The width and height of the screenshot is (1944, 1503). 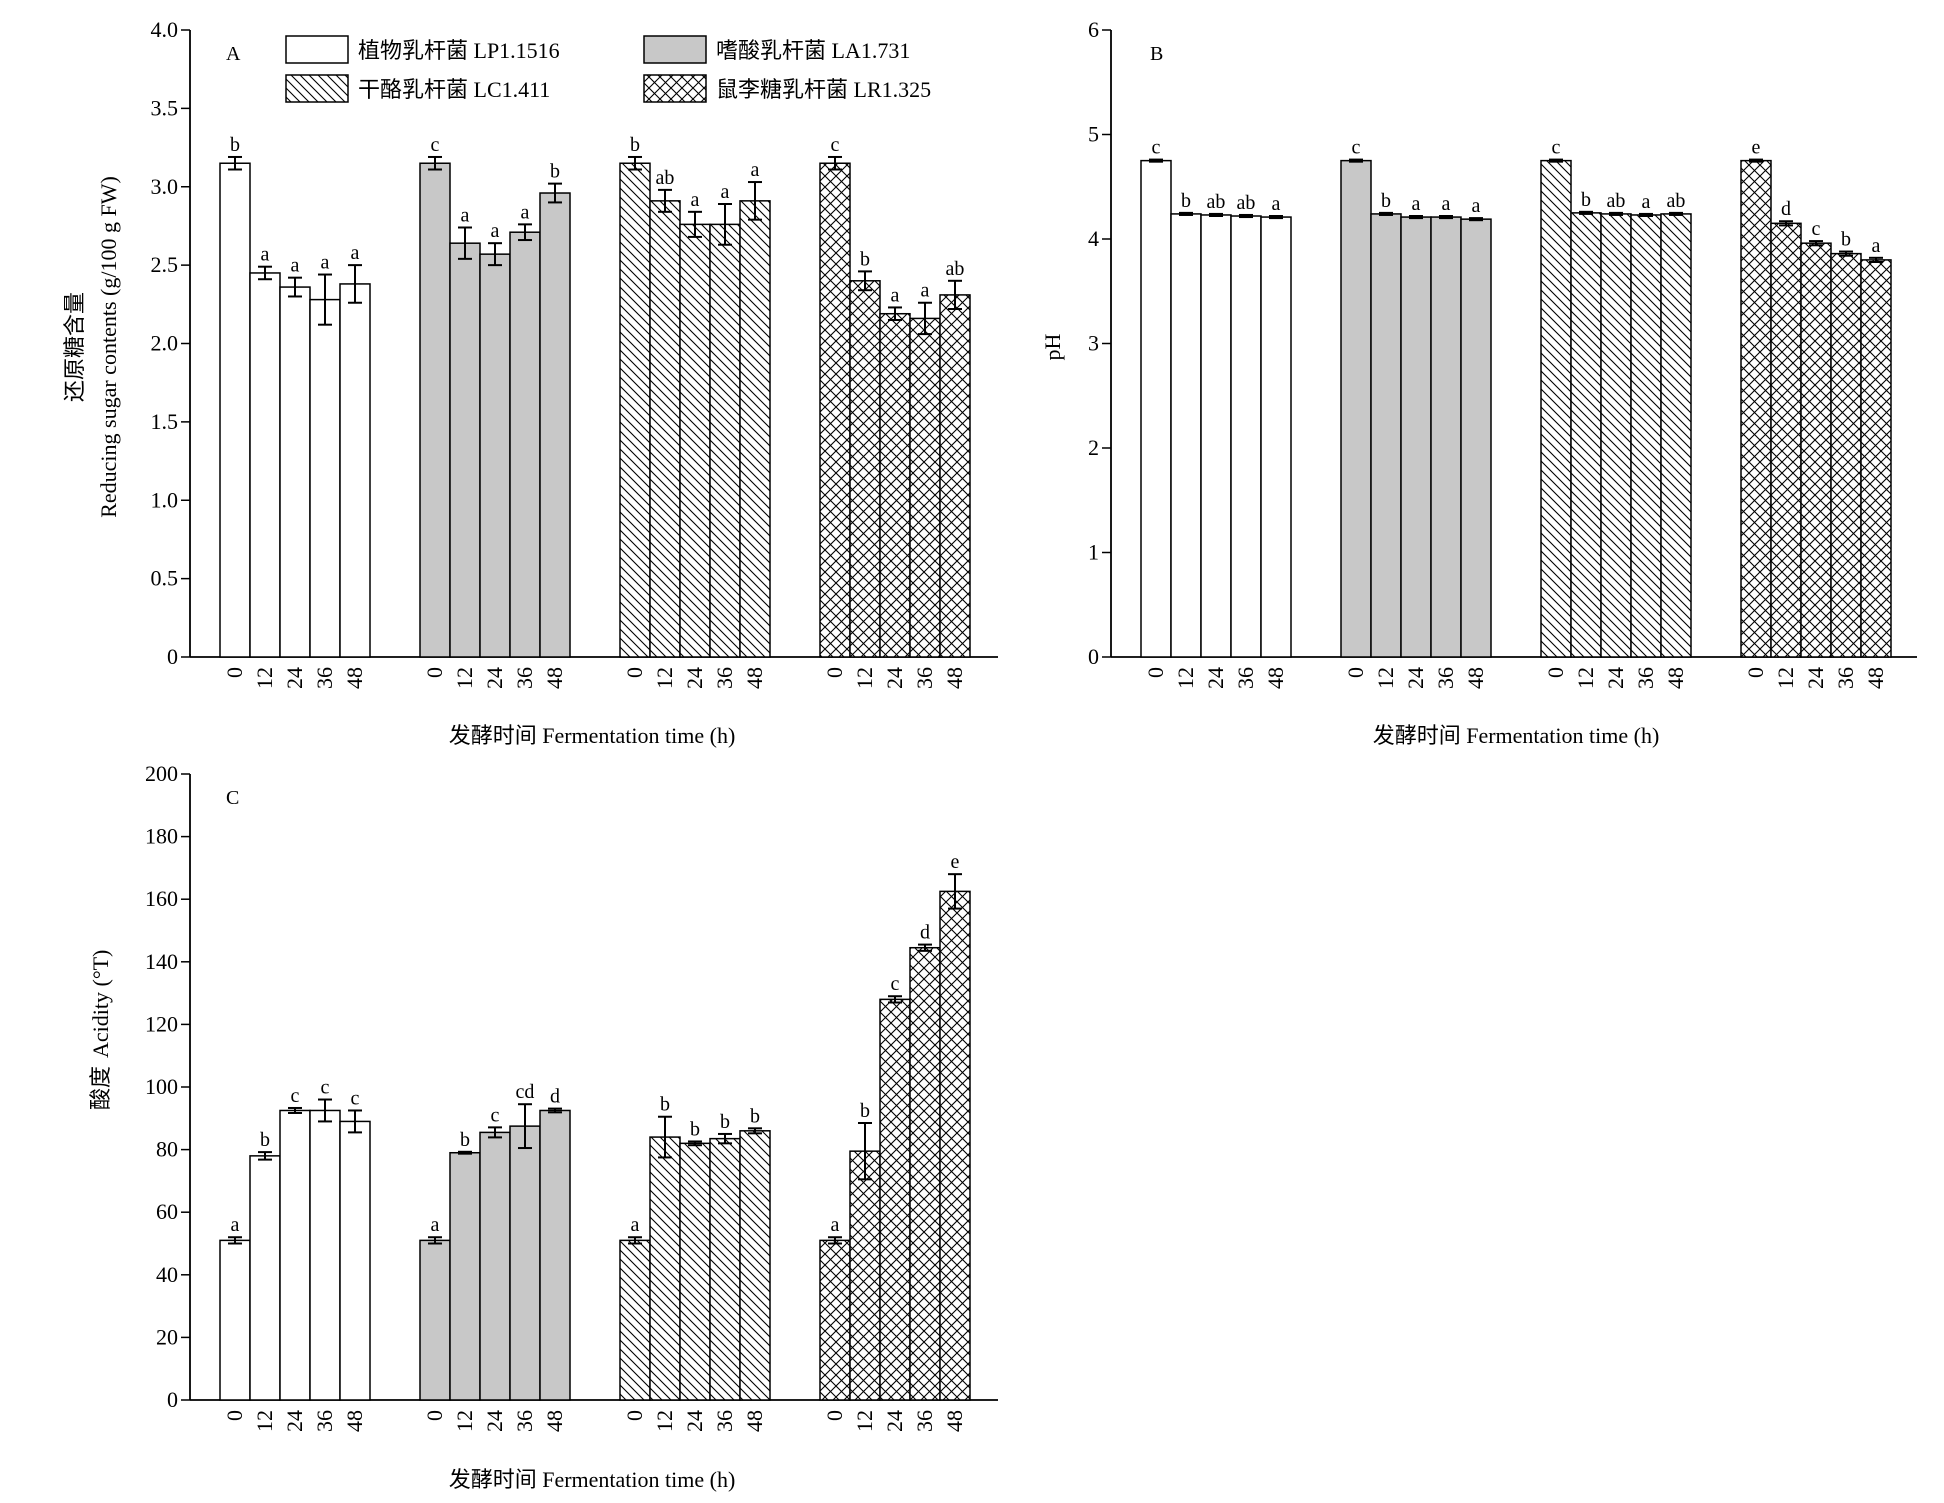 I want to click on y-tick-label-b: 4, so click(x=1093, y=238).